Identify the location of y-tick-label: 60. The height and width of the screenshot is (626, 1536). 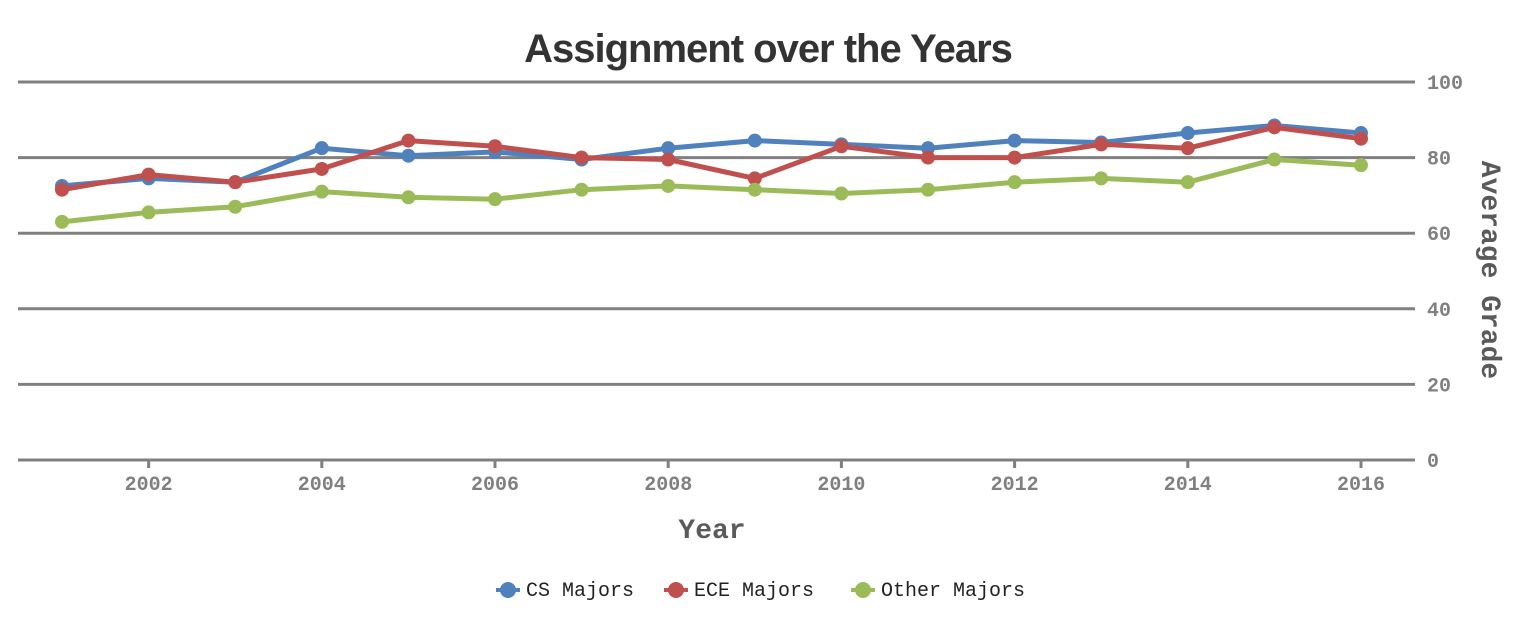
(1439, 235).